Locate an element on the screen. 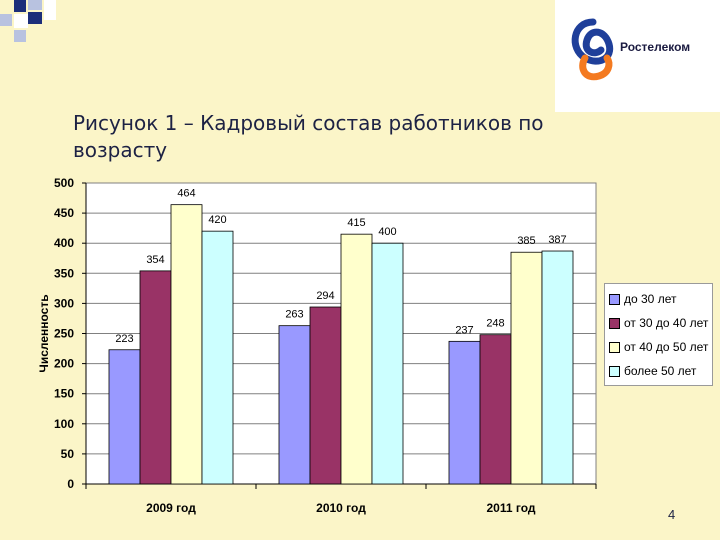  legend-item: до 30 лет is located at coordinates (660, 299).